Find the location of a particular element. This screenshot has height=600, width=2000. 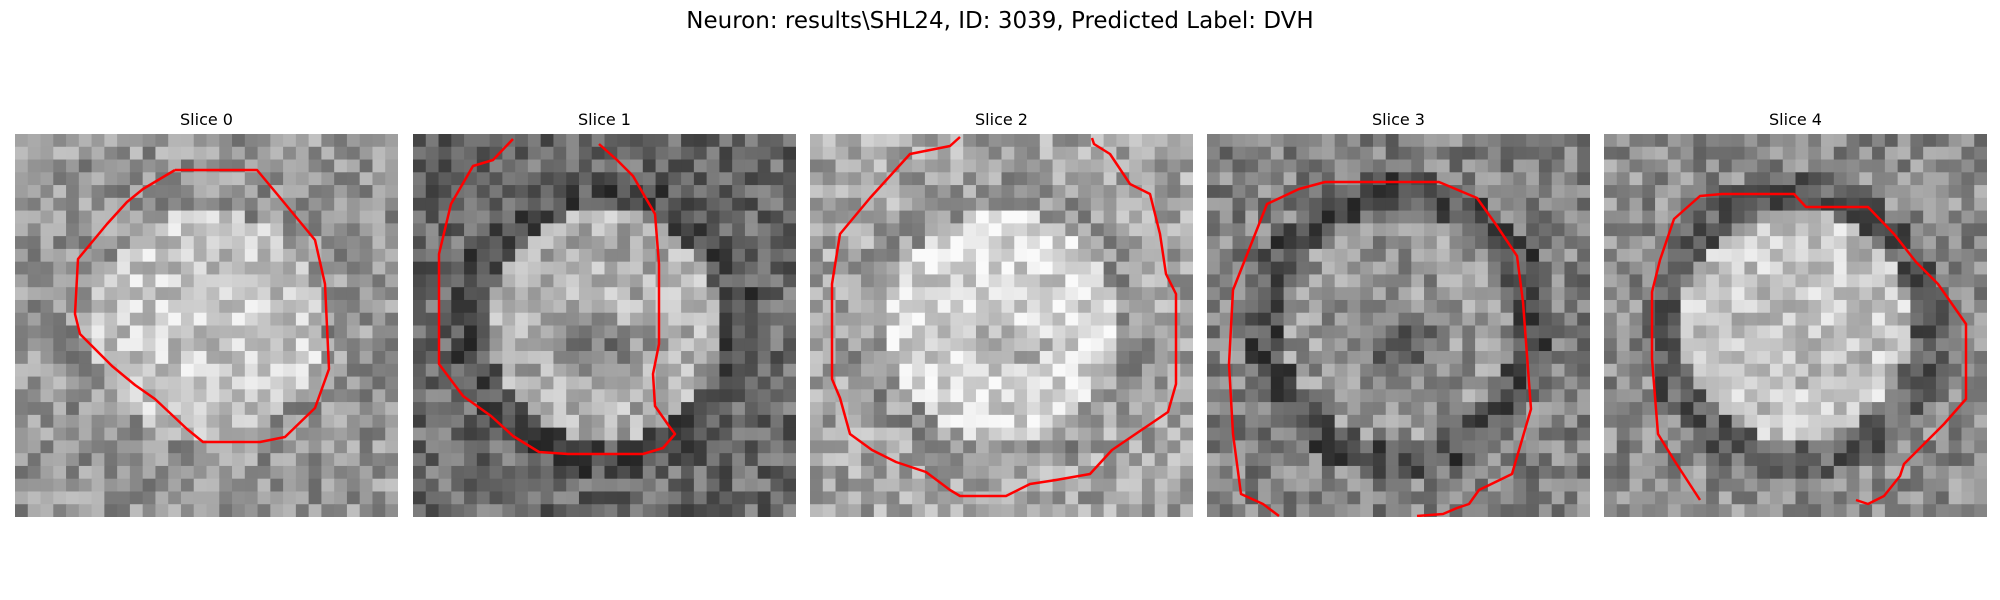

slice-title: Slice 1 is located at coordinates (604, 119).